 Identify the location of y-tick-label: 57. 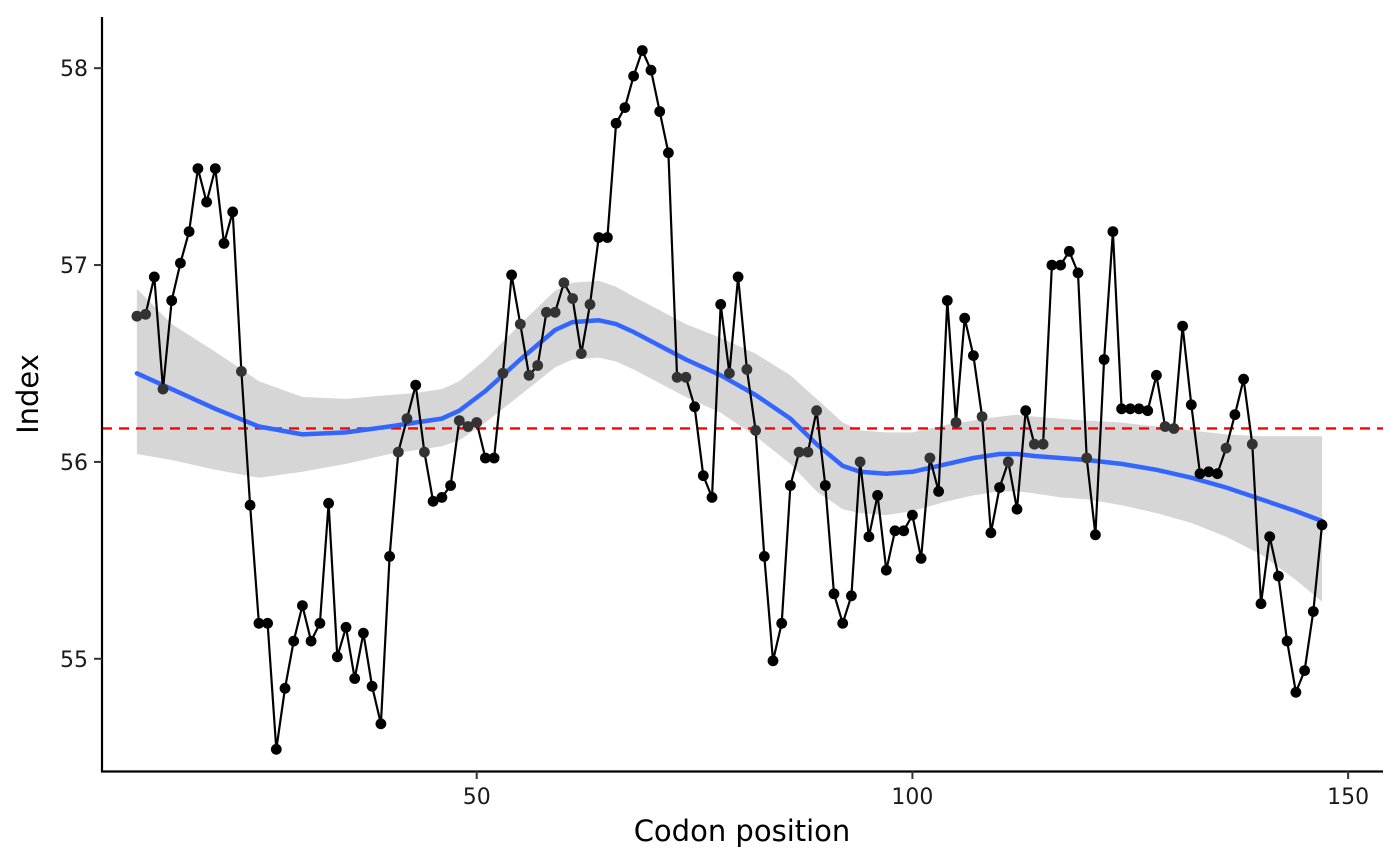
(74, 266).